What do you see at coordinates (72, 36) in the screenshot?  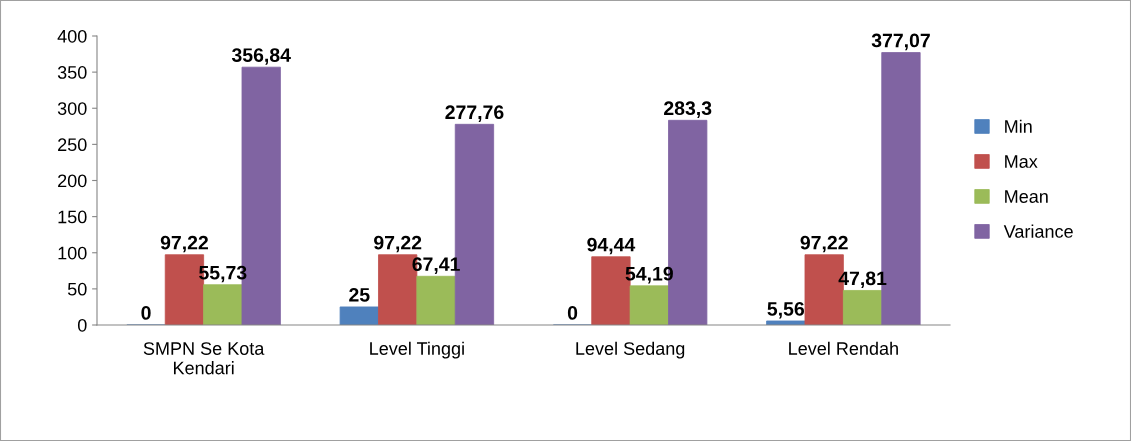 I see `y-tick-label: 400` at bounding box center [72, 36].